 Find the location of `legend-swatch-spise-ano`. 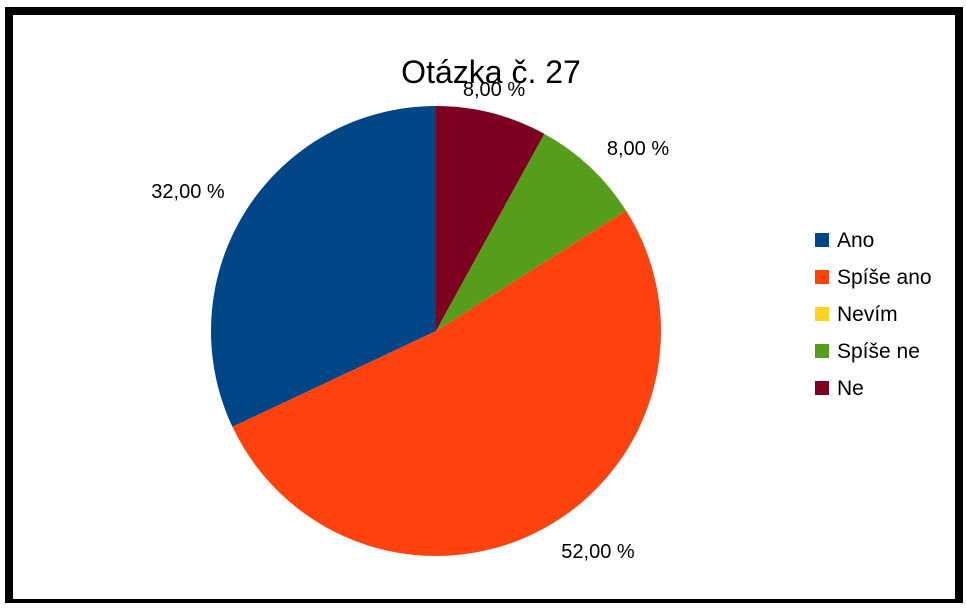

legend-swatch-spise-ano is located at coordinates (822, 277).